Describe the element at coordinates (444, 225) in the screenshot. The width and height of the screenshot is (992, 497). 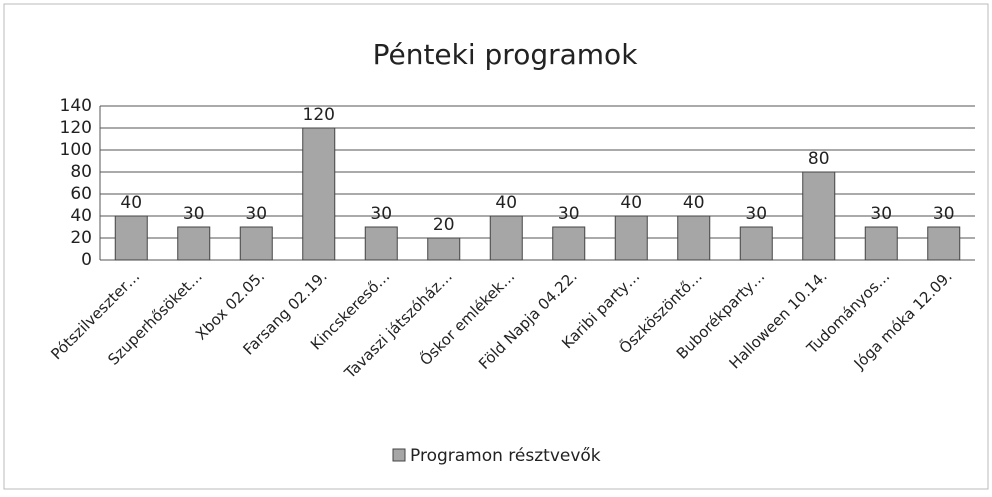
I see `value-label: 20` at that location.